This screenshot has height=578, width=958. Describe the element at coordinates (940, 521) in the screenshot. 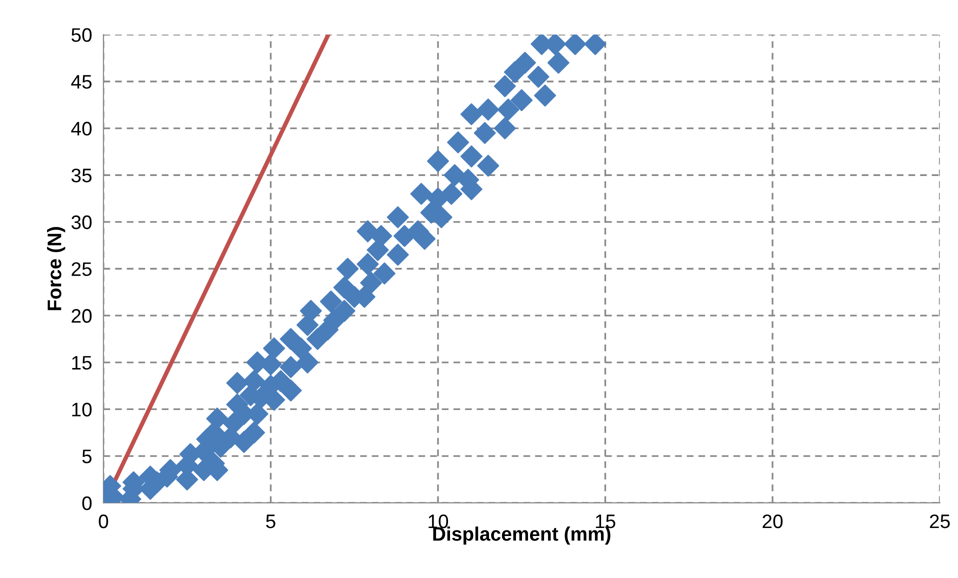

I see `x-tick-label: 25` at that location.